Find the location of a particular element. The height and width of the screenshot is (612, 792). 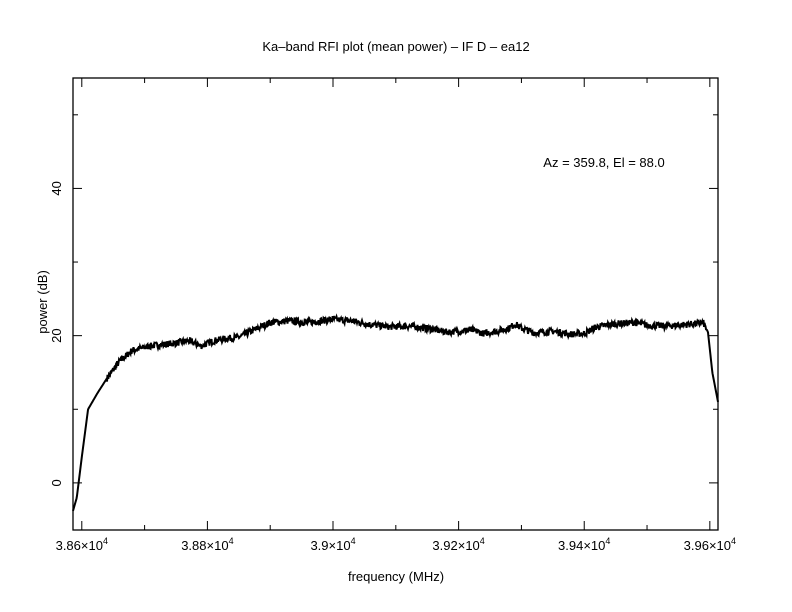

x-tick-label: 3.92×10⁴ is located at coordinates (458, 544).